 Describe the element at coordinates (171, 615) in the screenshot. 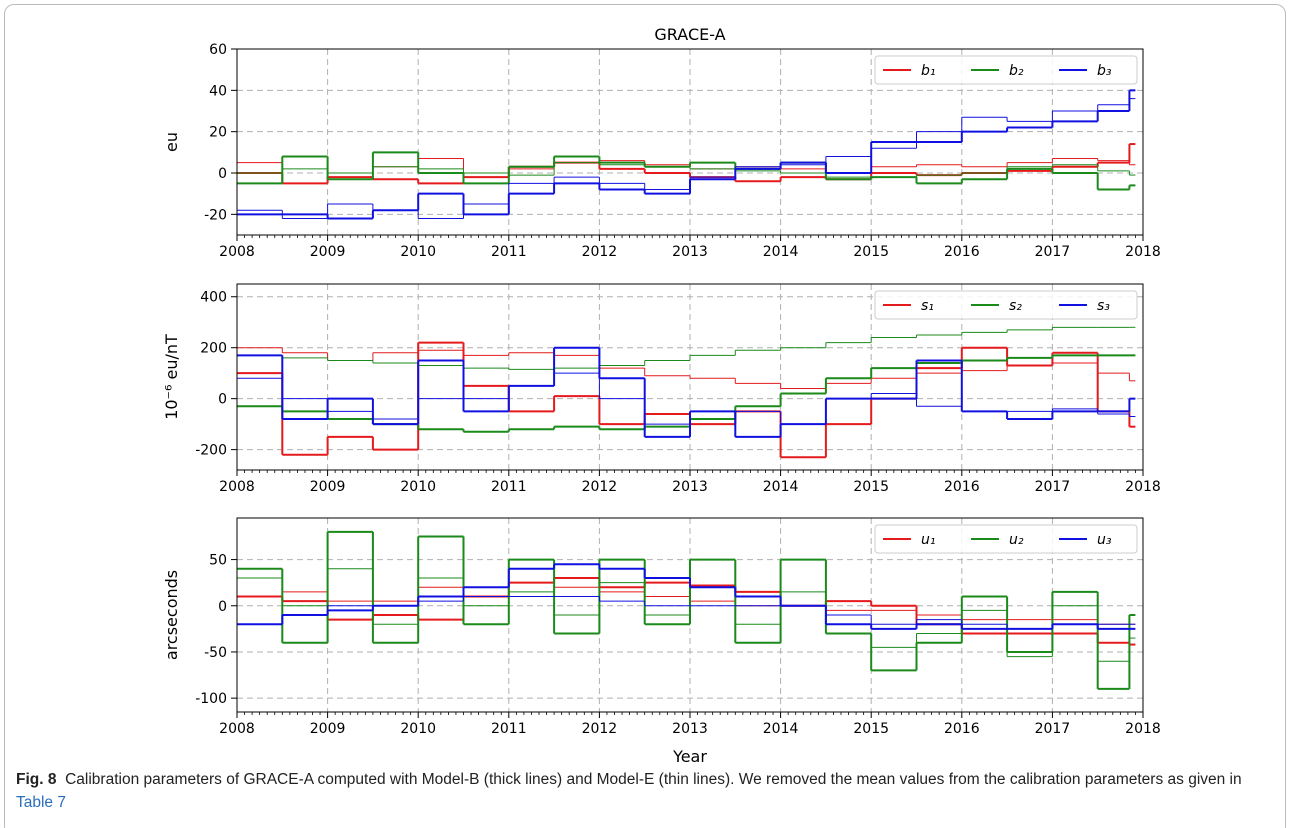

I see `y-axis-label: arcseconds` at that location.